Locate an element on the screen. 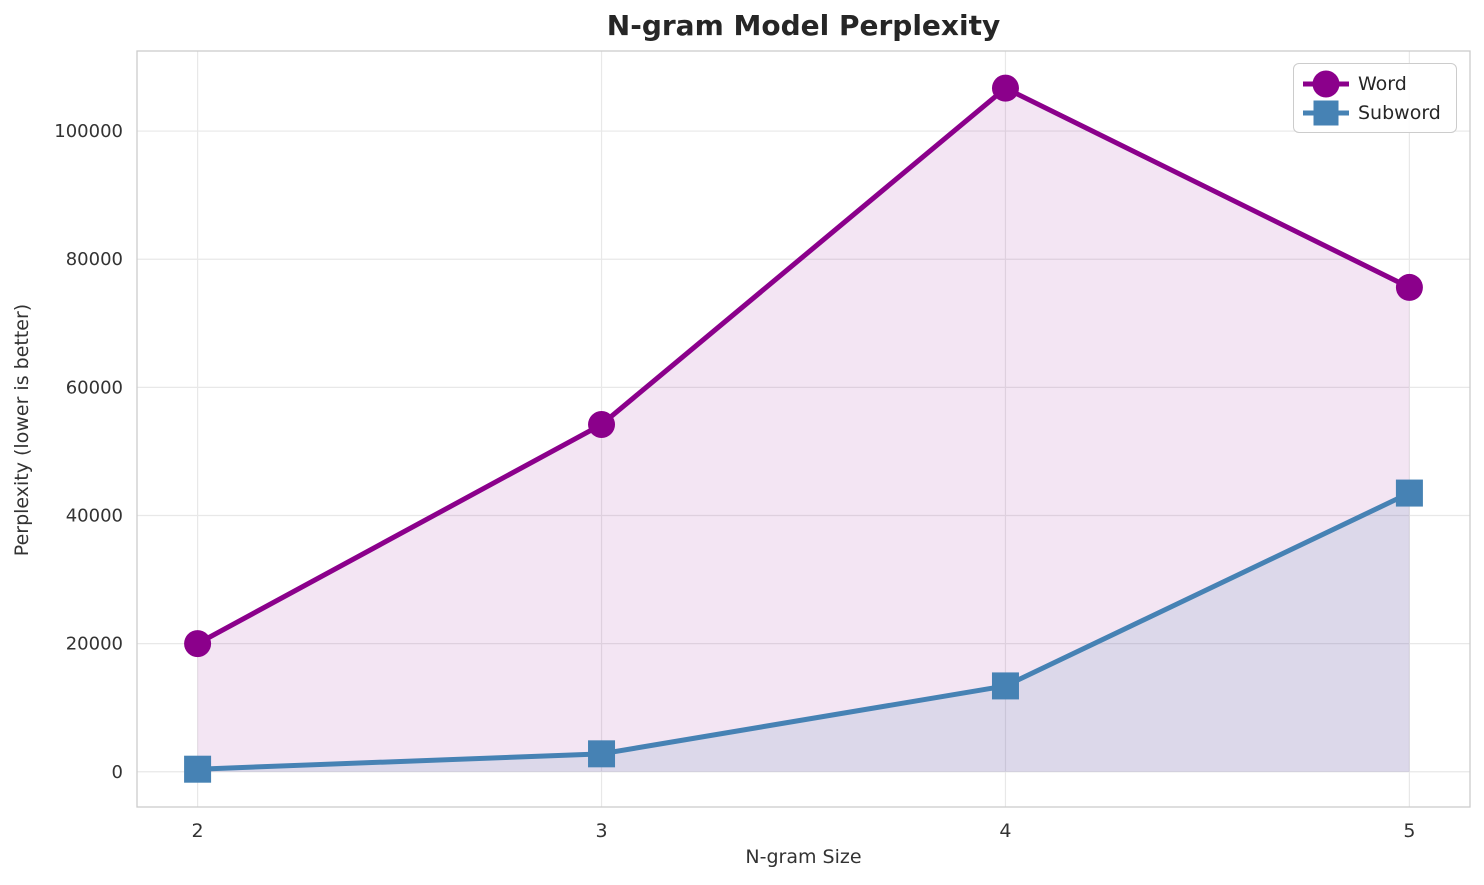  legend-item-subword: Subword is located at coordinates (1375, 112).